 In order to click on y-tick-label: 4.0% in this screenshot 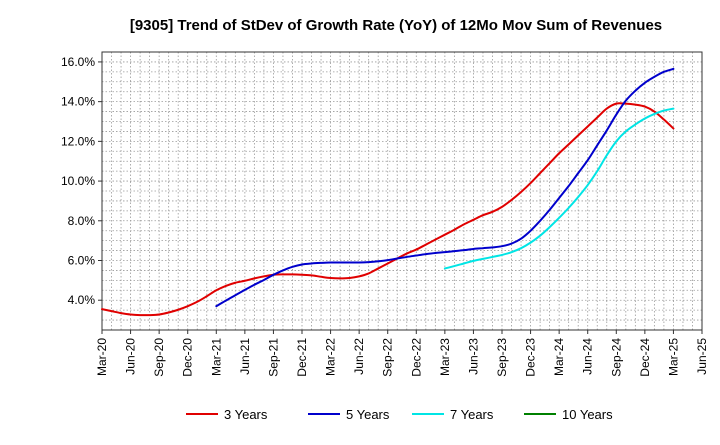, I will do `click(82, 300)`.